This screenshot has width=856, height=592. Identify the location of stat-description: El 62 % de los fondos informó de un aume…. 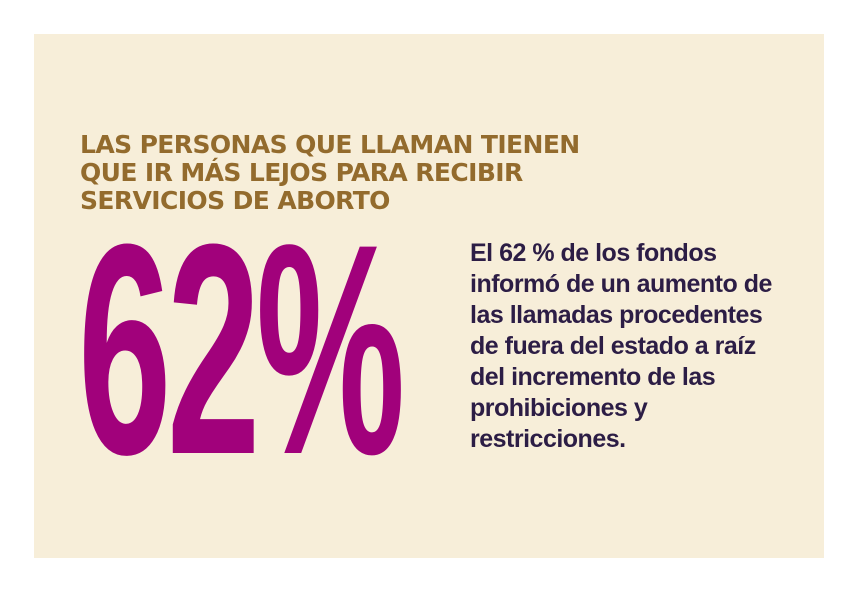
(621, 346).